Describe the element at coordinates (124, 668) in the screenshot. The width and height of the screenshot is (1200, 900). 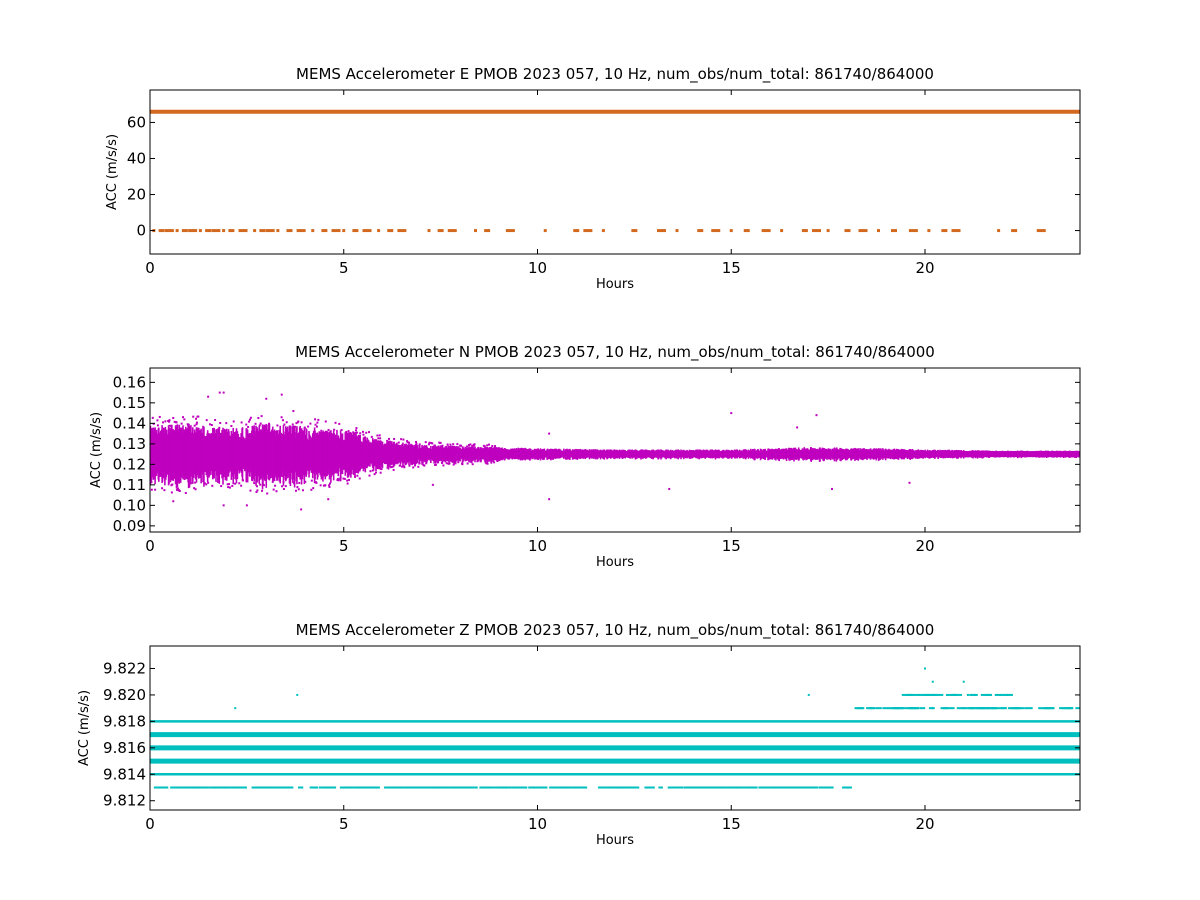
I see `y-tick-label: 9.822` at that location.